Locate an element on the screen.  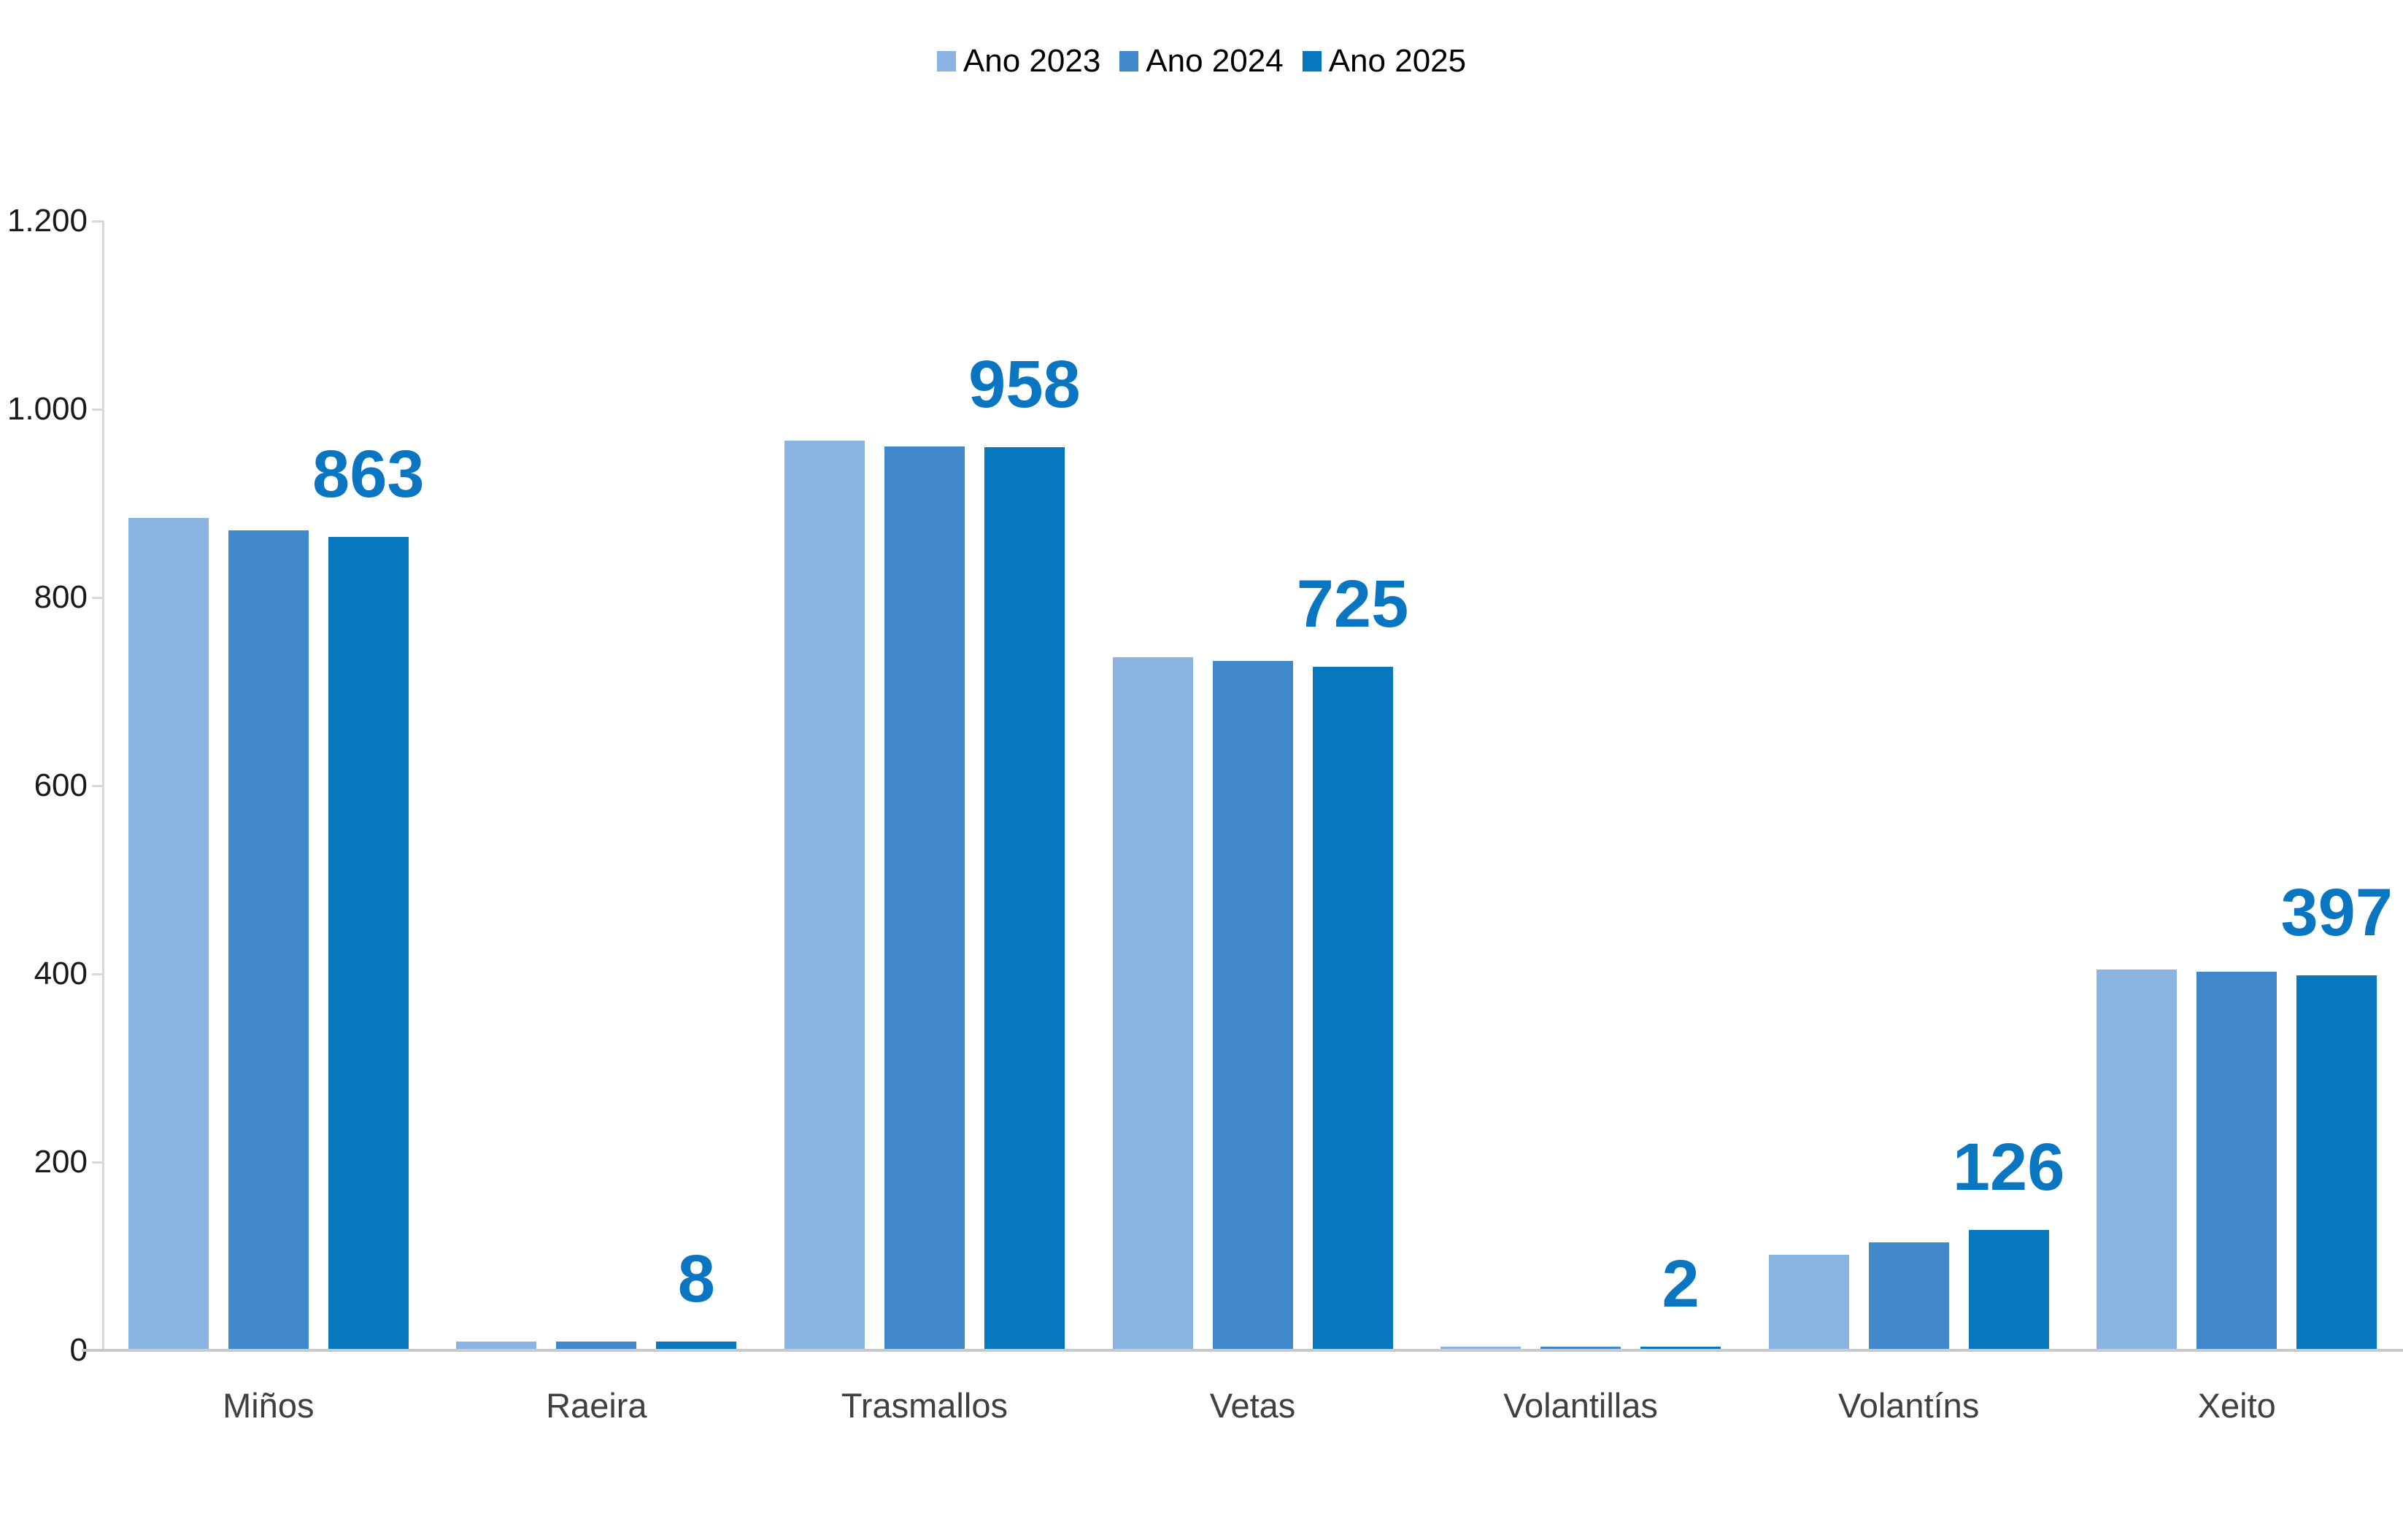
data-label: 2 is located at coordinates (1681, 1284).